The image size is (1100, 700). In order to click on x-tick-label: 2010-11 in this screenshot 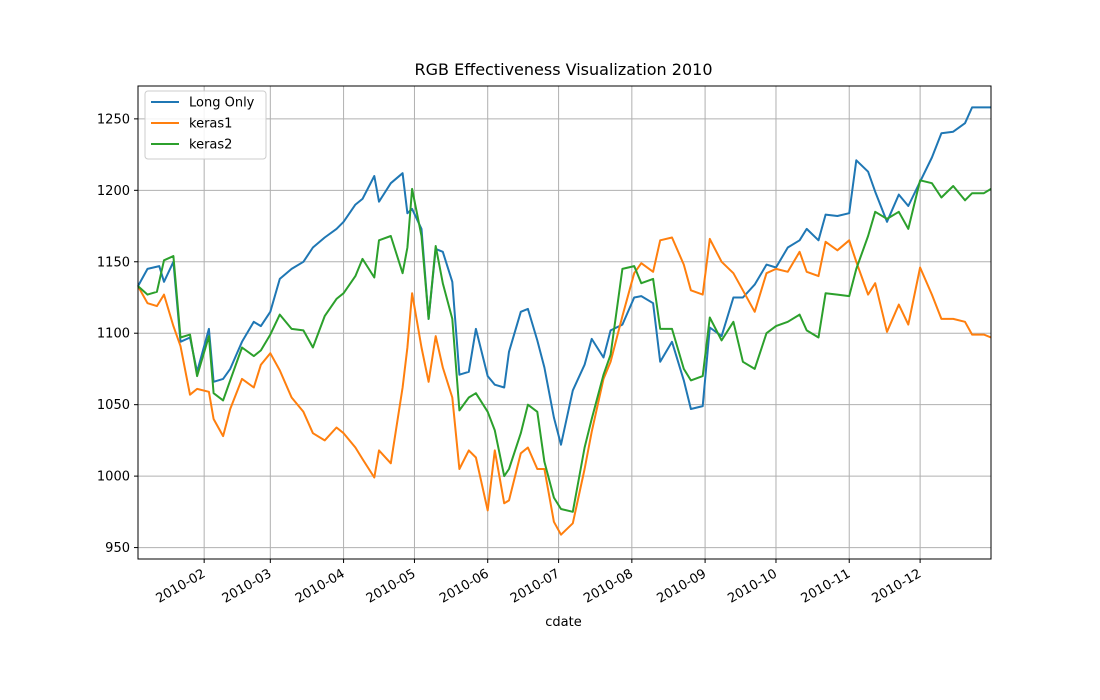, I will do `click(826, 586)`.